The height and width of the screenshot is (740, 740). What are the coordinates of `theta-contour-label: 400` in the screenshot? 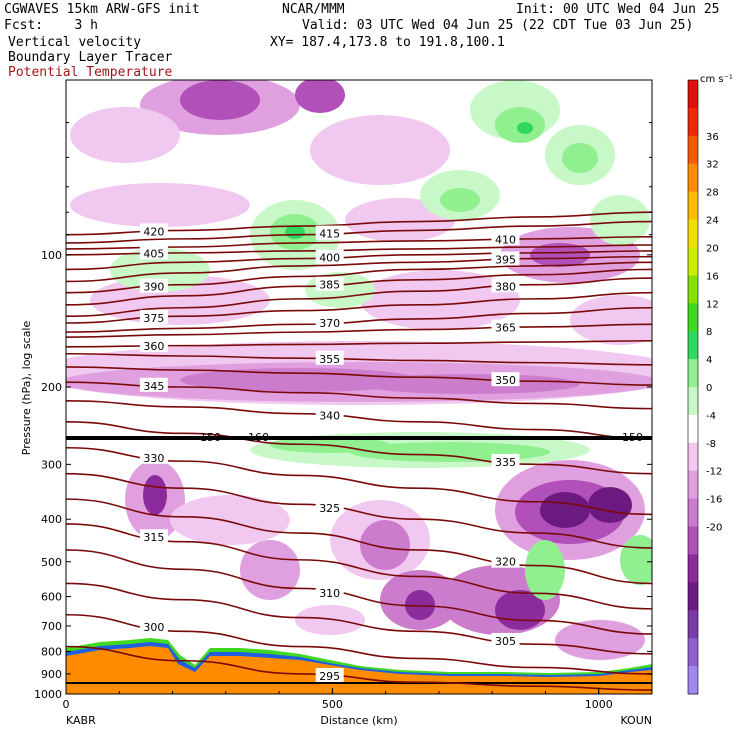 It's located at (329, 258).